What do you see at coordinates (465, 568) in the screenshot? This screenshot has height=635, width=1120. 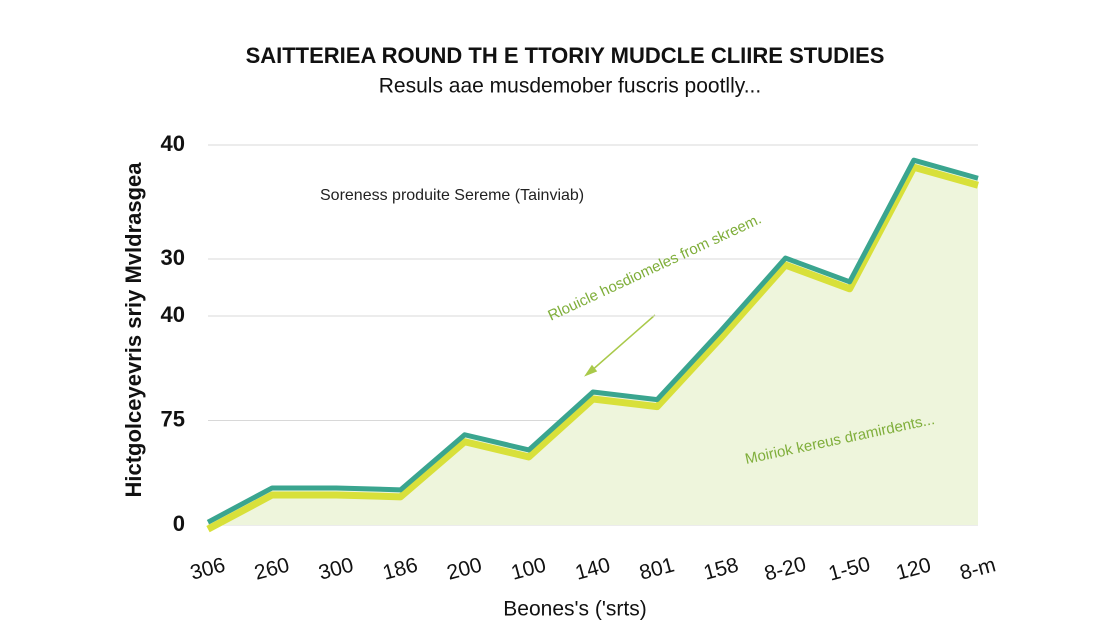 I see `x-tick-label: 200` at bounding box center [465, 568].